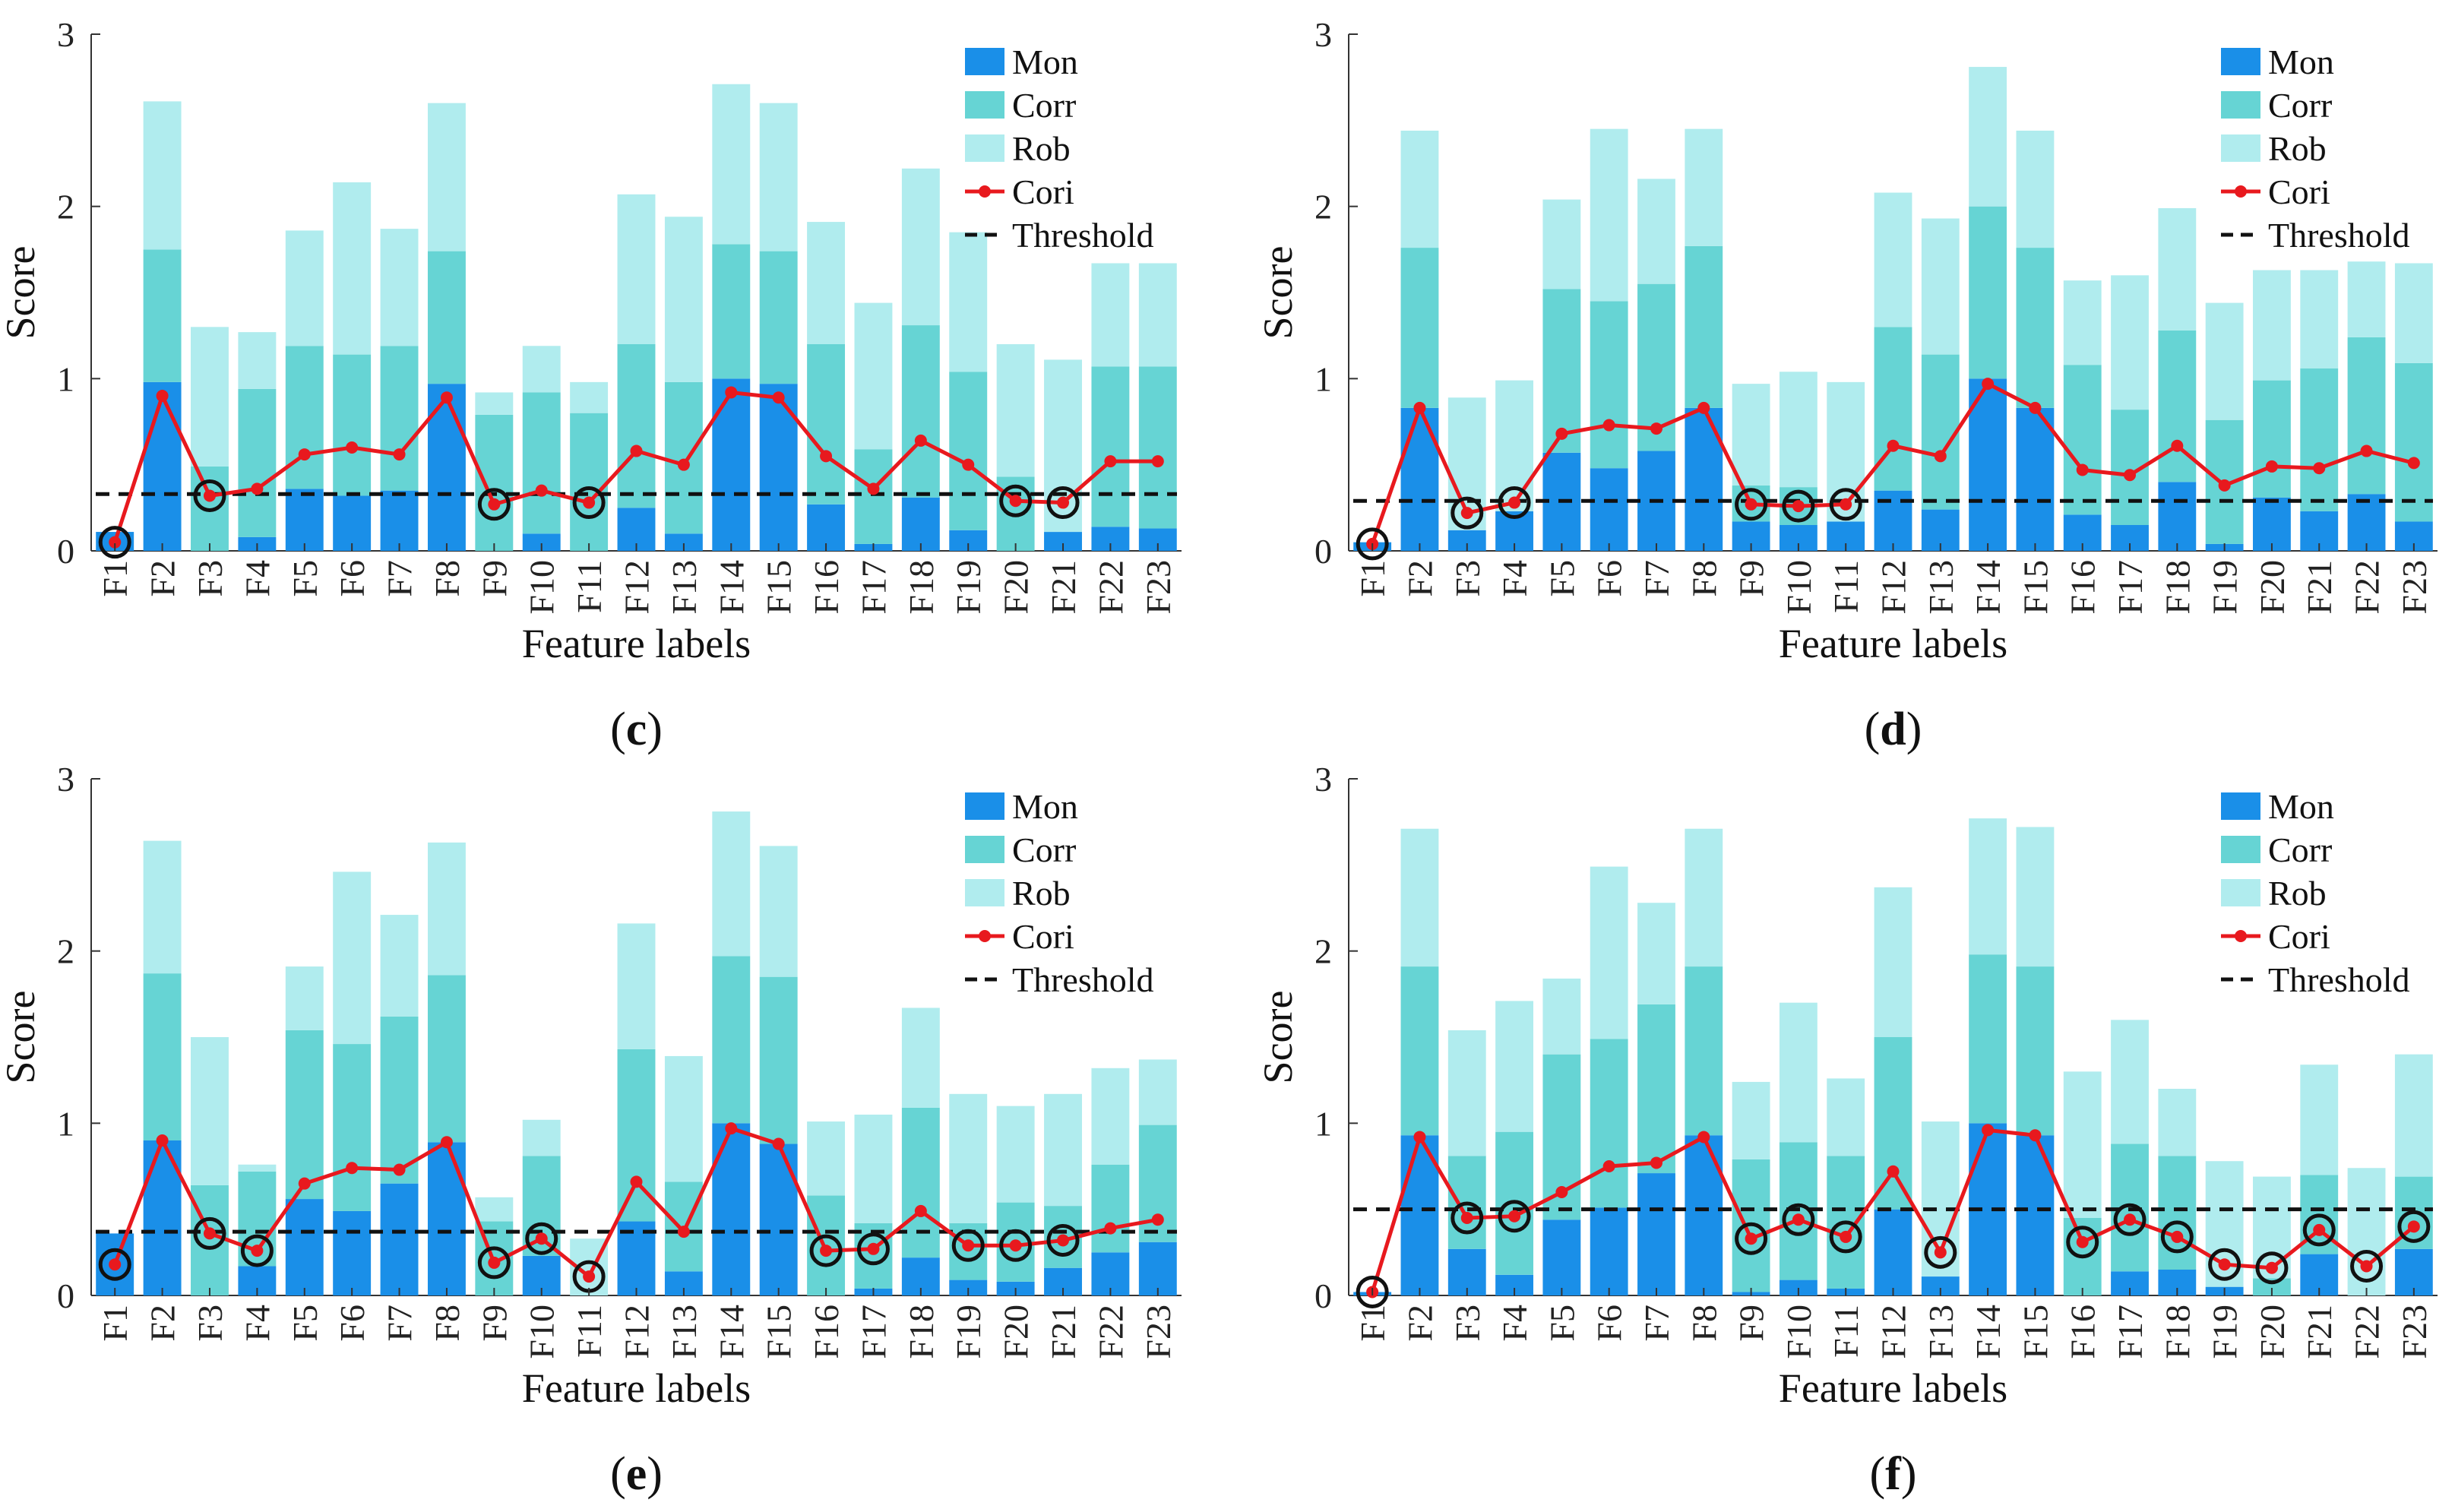 Image resolution: width=2455 pixels, height=1512 pixels. What do you see at coordinates (542, 1332) in the screenshot?
I see `x-tick-label: F10` at bounding box center [542, 1332].